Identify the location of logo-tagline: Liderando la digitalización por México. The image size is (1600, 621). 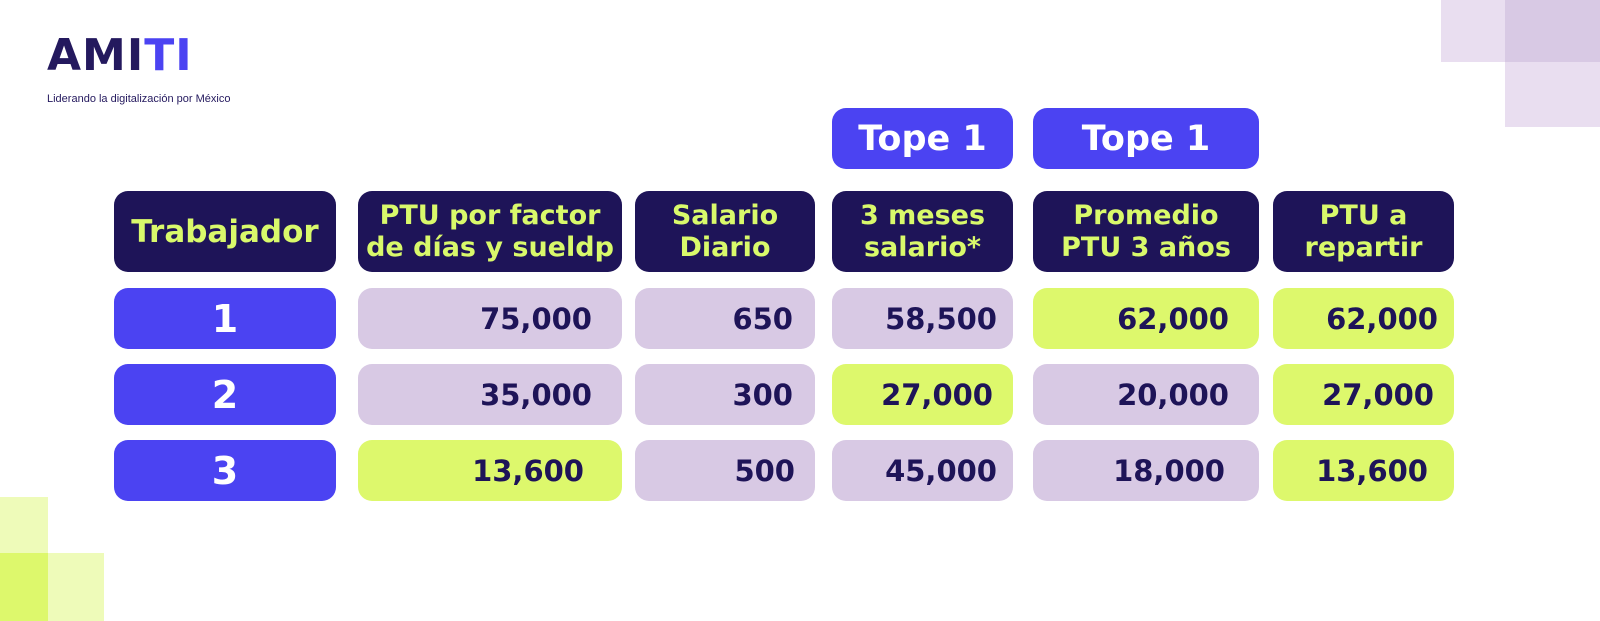
(139, 99).